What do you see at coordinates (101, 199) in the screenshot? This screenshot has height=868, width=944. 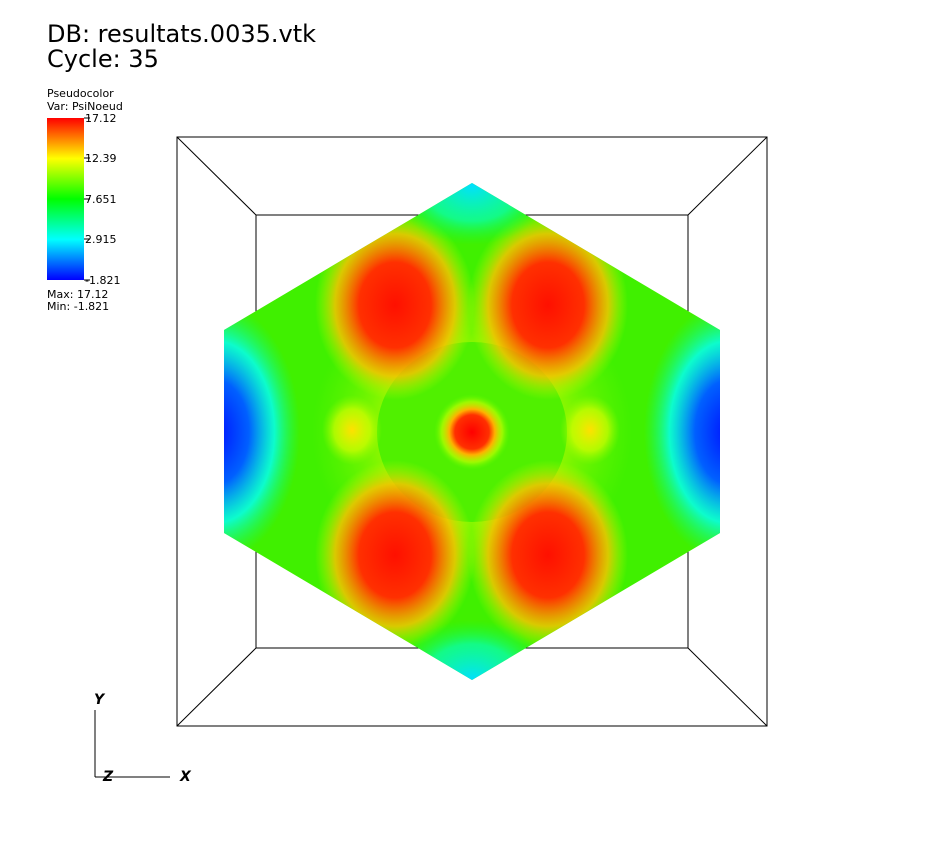 I see `legend-tick-label: 7.651` at bounding box center [101, 199].